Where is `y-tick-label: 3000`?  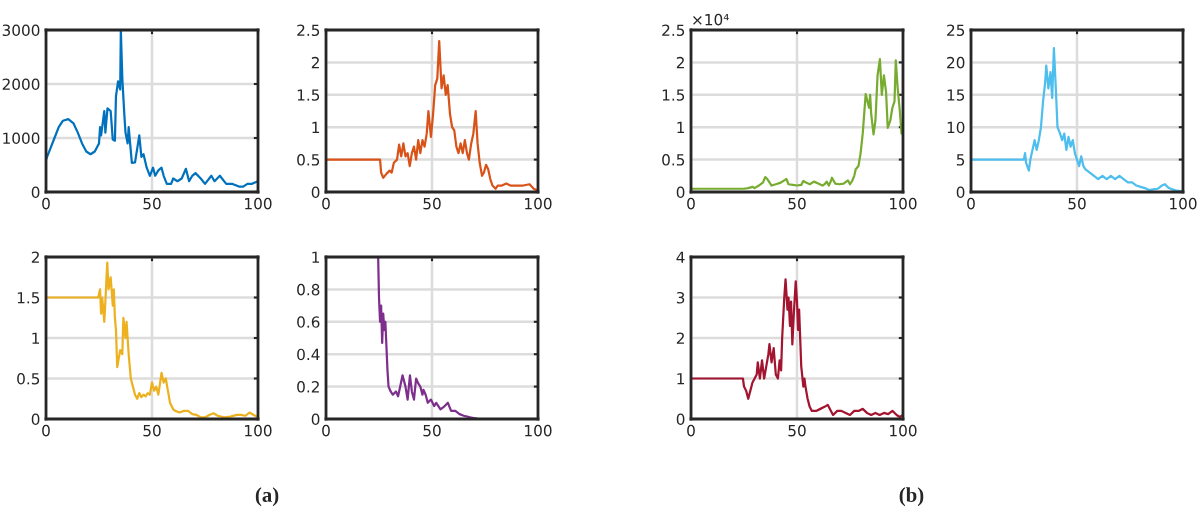
y-tick-label: 3000 is located at coordinates (21, 30).